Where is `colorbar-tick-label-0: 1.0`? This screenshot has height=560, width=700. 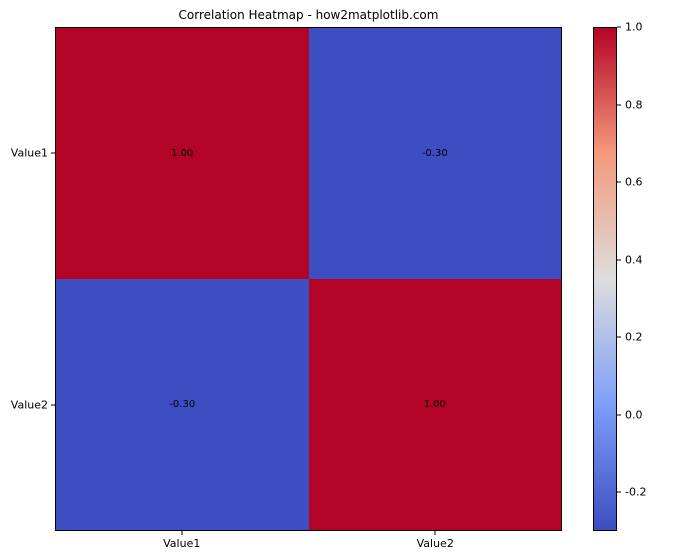
colorbar-tick-label-0: 1.0 is located at coordinates (634, 27).